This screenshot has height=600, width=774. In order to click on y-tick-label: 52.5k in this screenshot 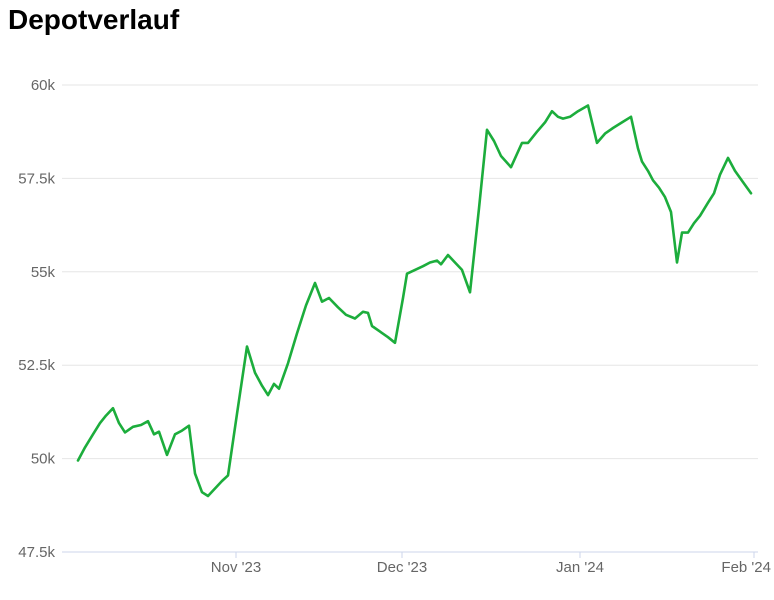, I will do `click(36, 365)`.